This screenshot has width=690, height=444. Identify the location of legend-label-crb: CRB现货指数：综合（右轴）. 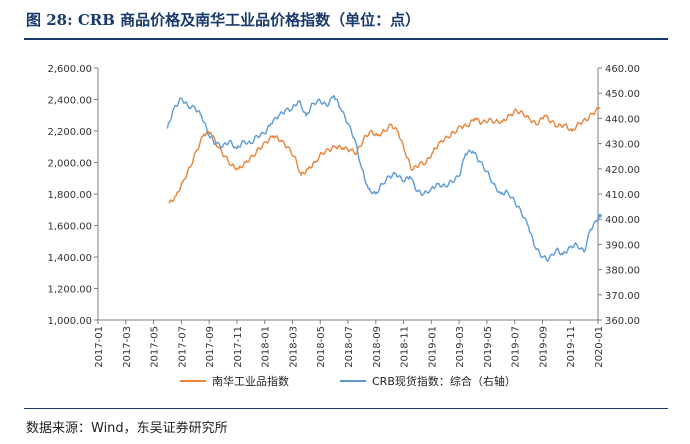
(444, 381).